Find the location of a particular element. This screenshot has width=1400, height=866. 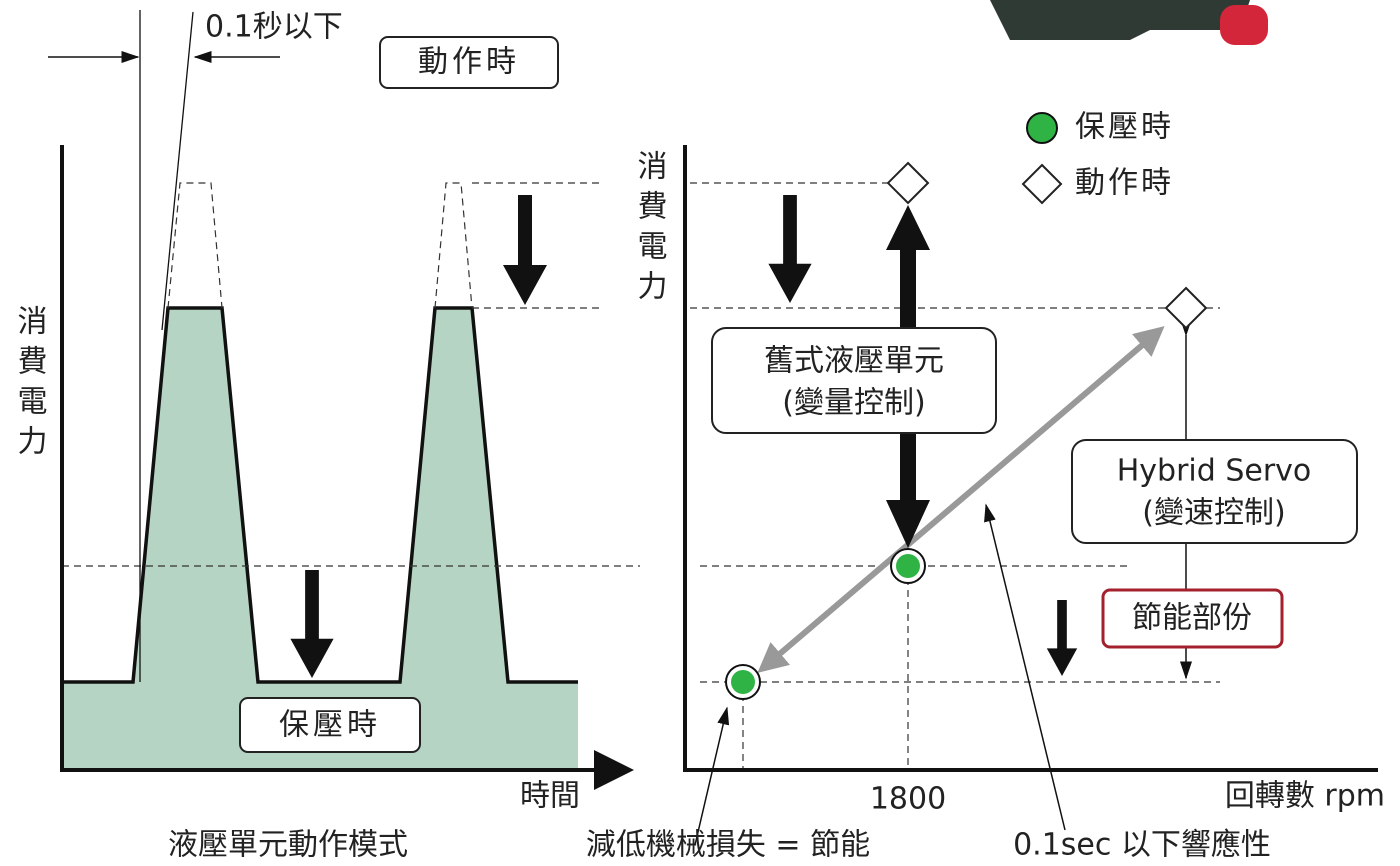

hybrid-line1: Hybrid Servo is located at coordinates (1214, 471).